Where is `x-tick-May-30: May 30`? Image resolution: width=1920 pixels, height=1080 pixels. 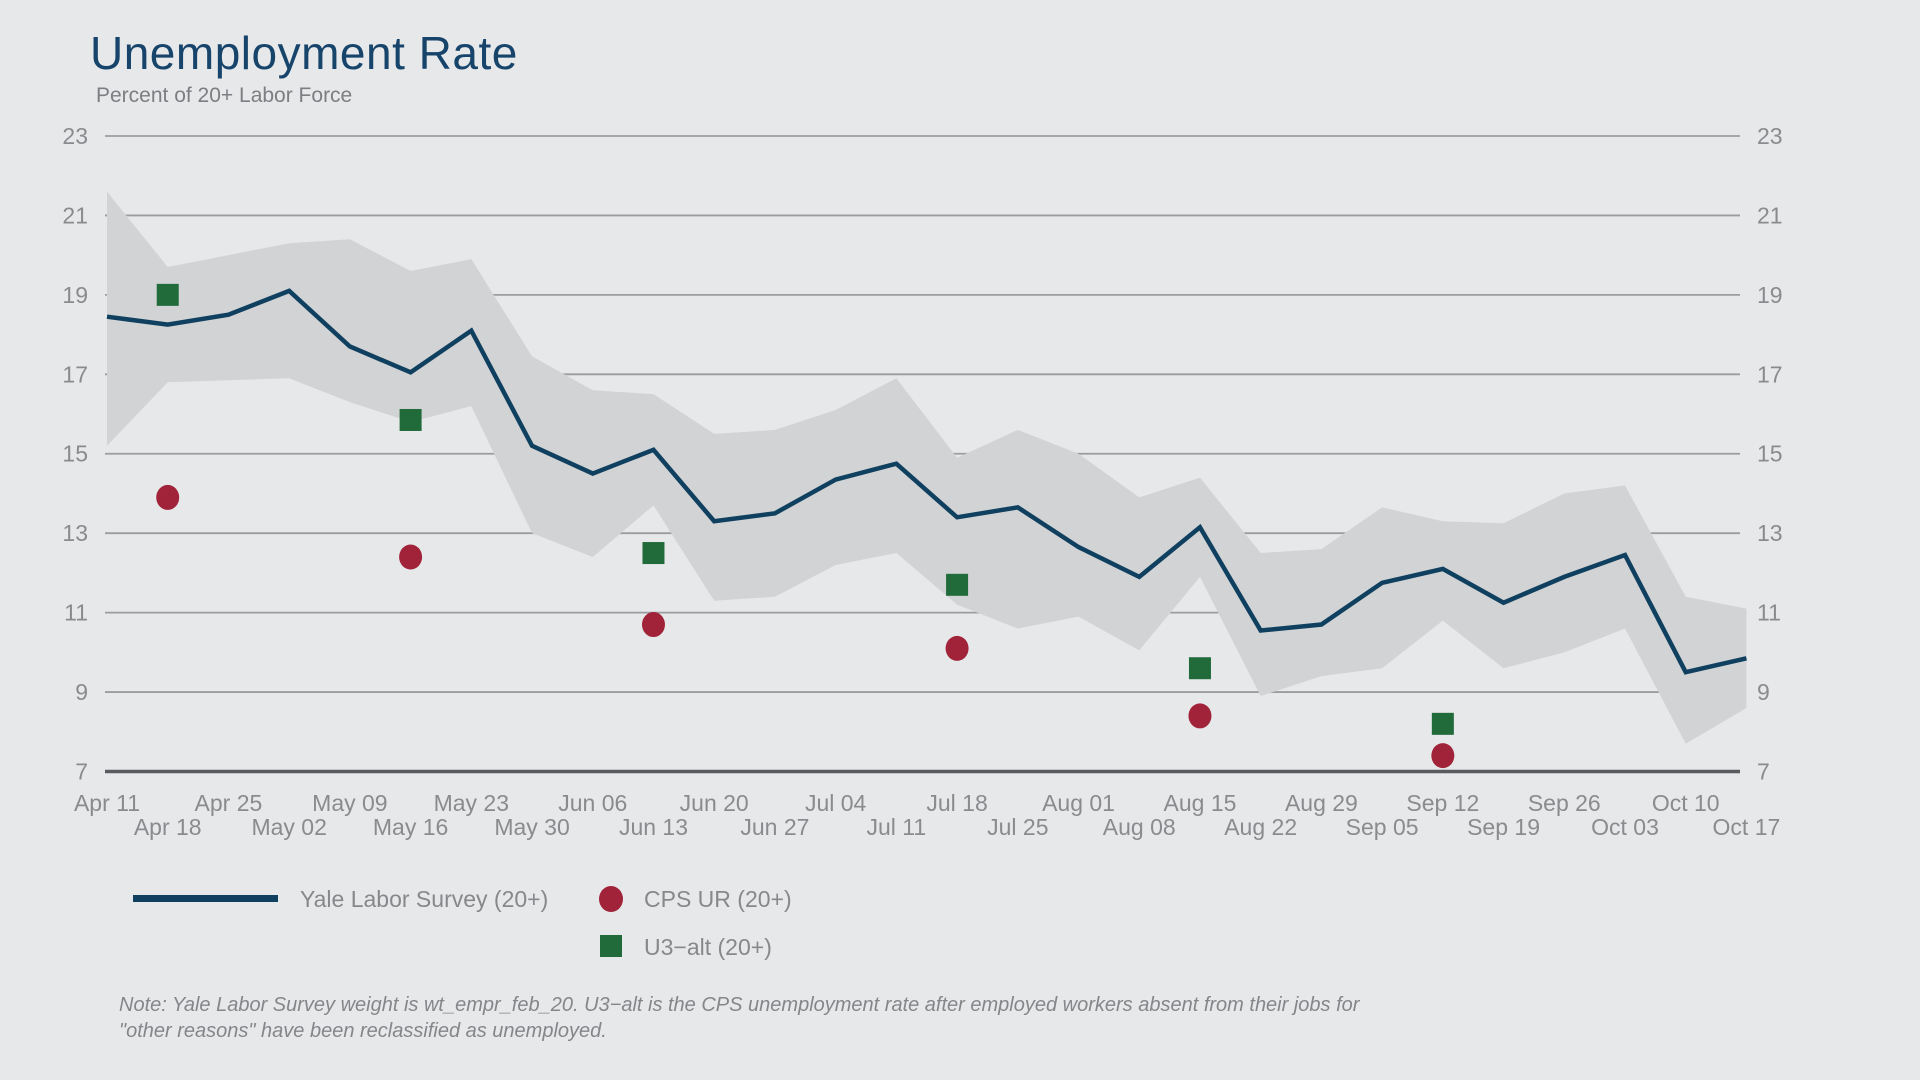
x-tick-May-30: May 30 is located at coordinates (531, 827).